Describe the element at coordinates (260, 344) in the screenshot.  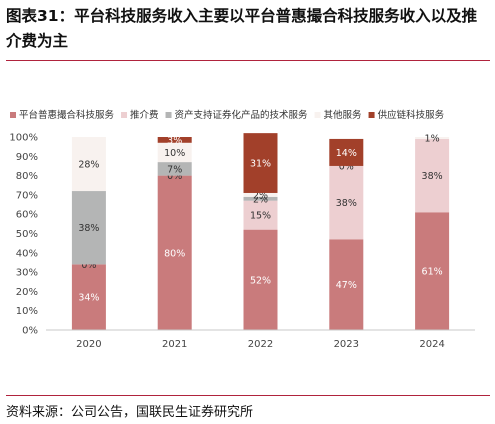
I see `x-tick-label: 2022` at that location.